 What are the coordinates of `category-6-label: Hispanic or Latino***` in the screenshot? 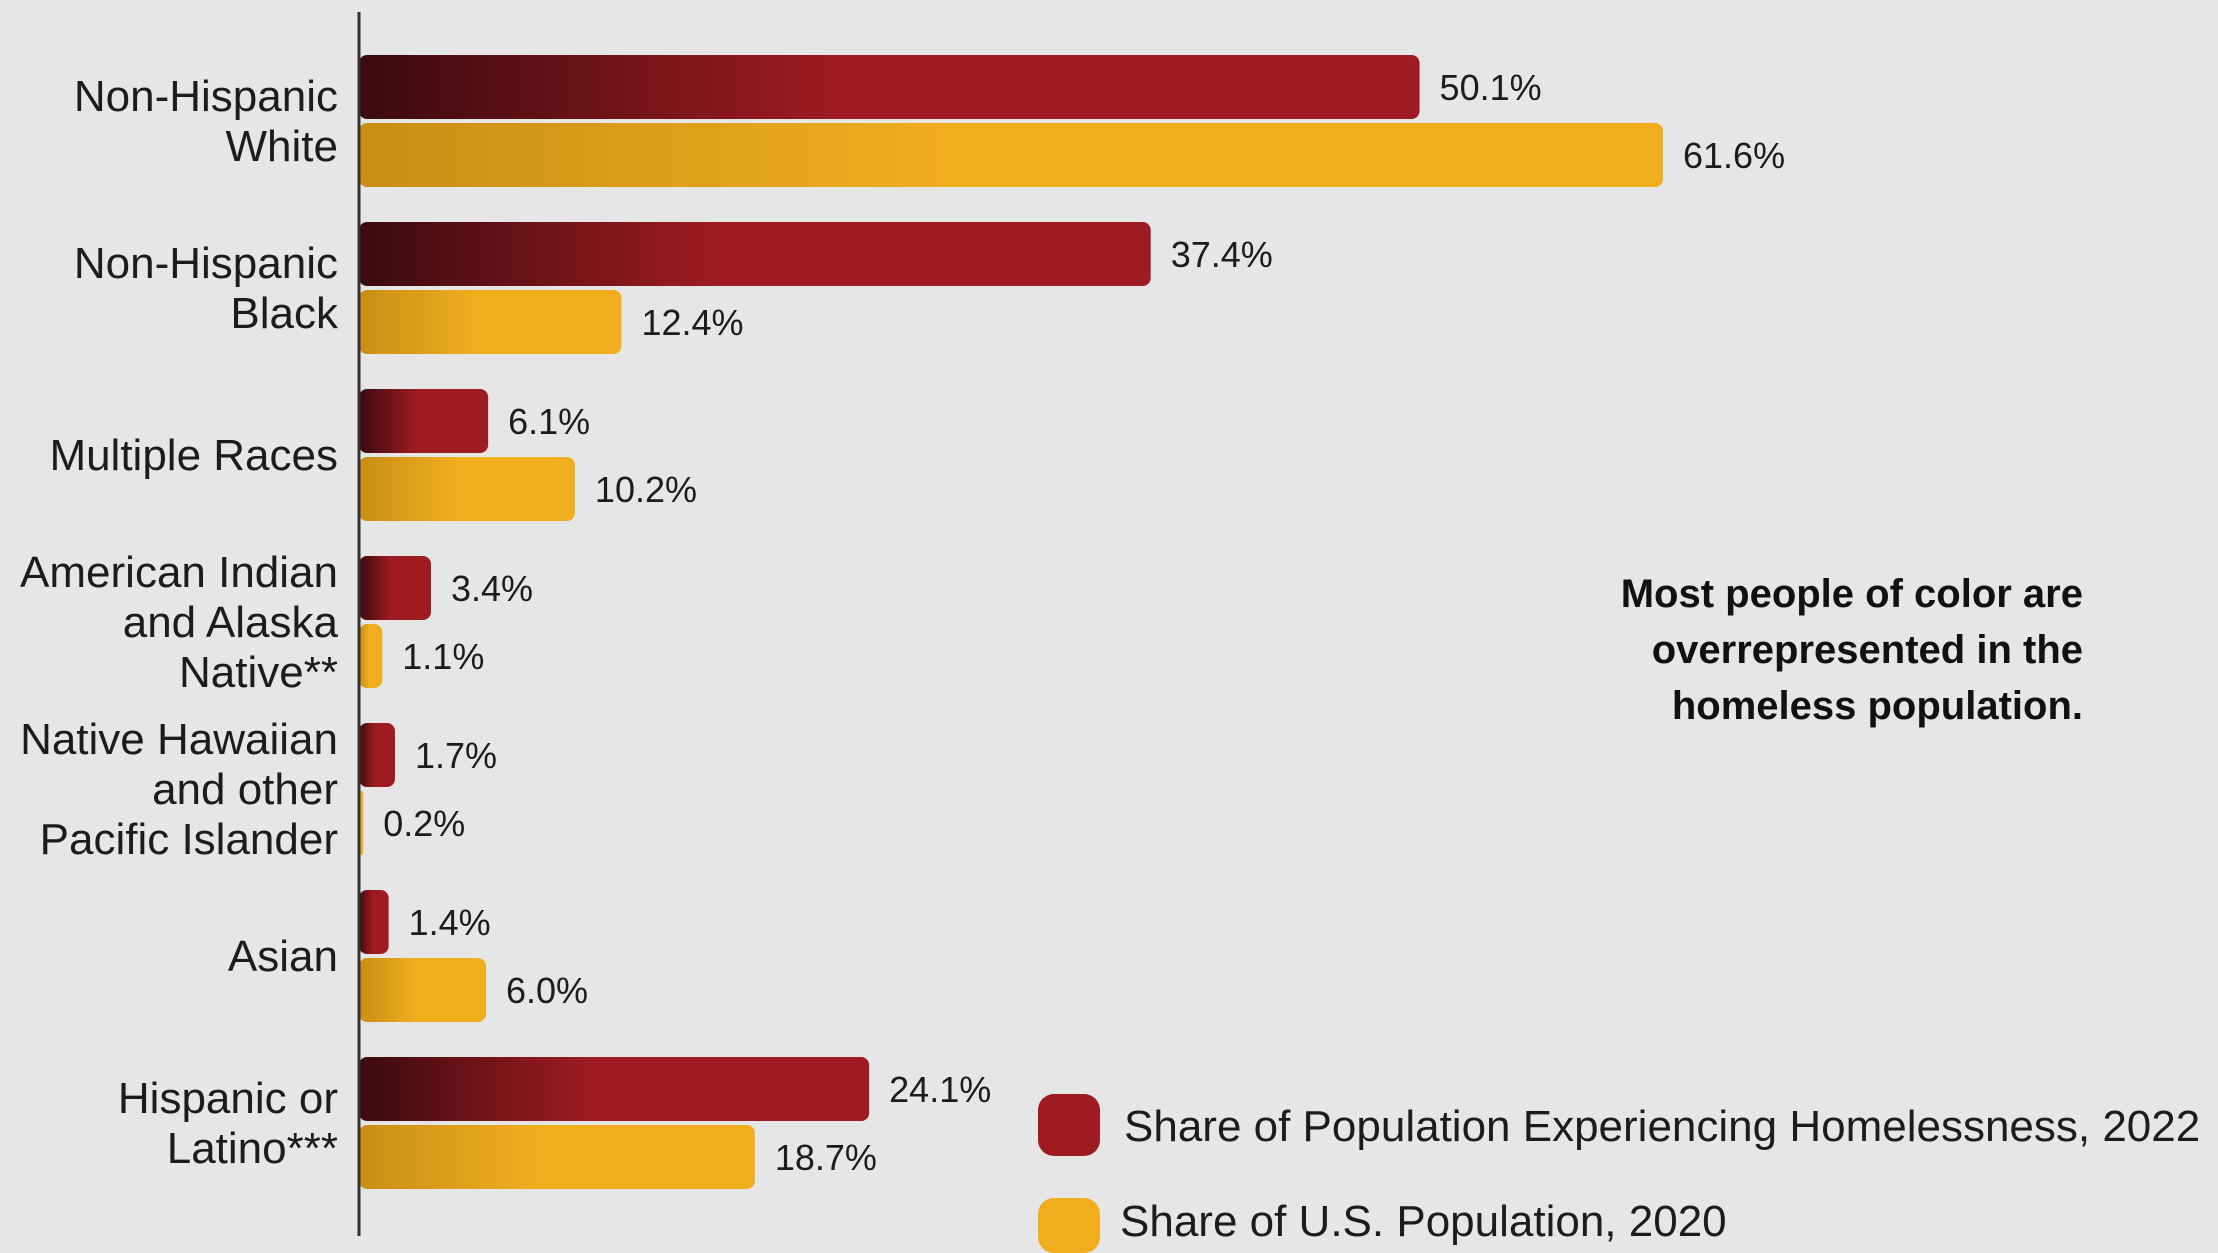 It's located at (228, 1123).